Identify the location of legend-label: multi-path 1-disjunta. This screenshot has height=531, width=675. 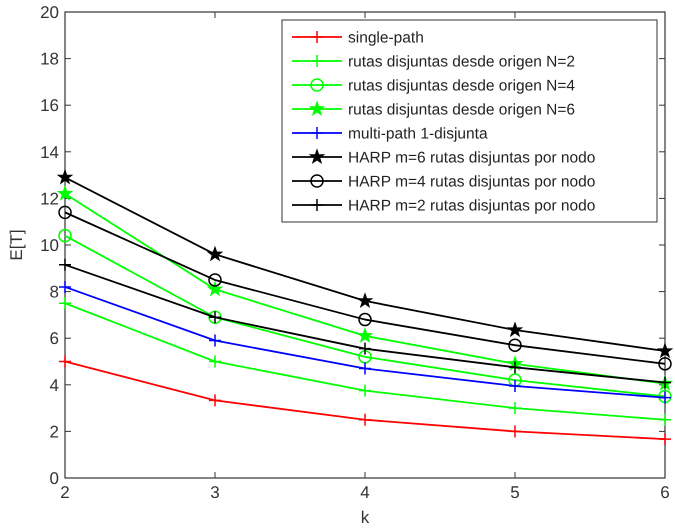
(418, 133).